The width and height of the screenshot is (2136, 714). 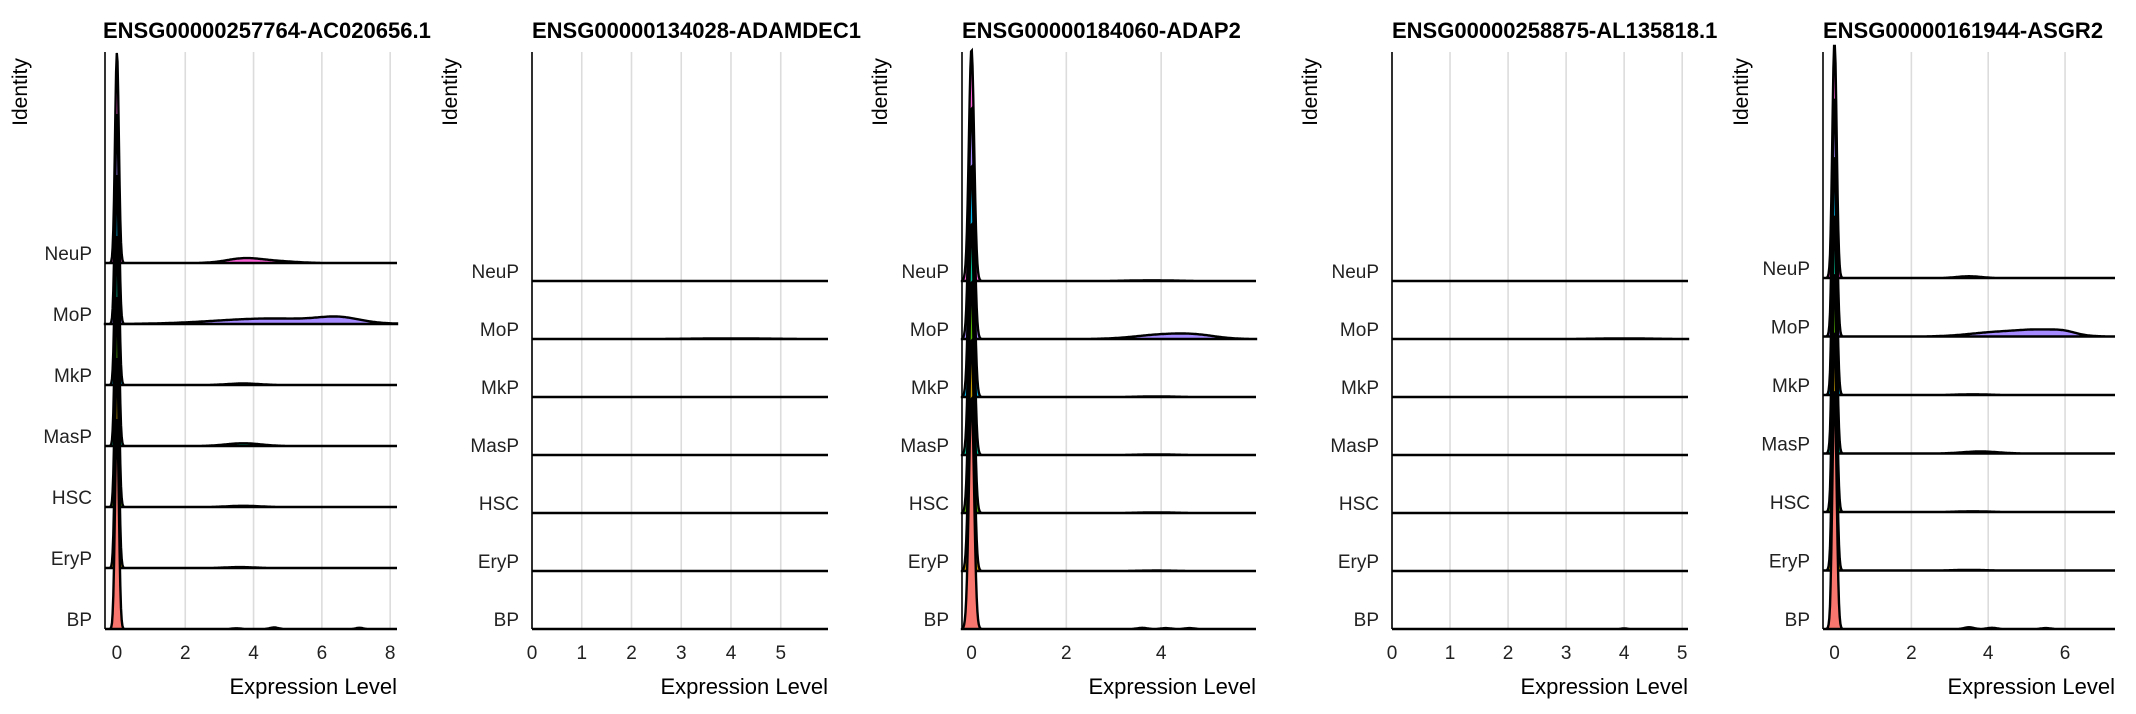 I want to click on panel-title: ENSG00000258875-AL135818.1, so click(x=1554, y=30).